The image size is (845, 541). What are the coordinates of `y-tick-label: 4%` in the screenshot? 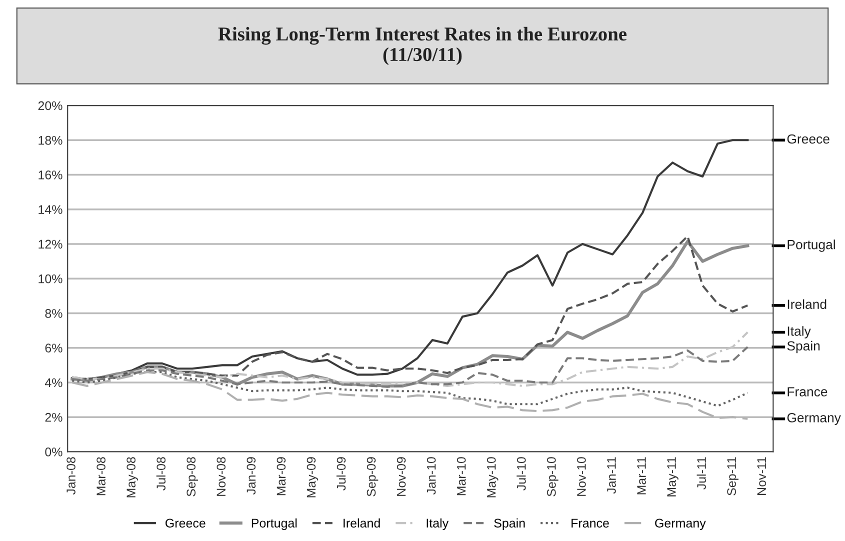 It's located at (53, 383).